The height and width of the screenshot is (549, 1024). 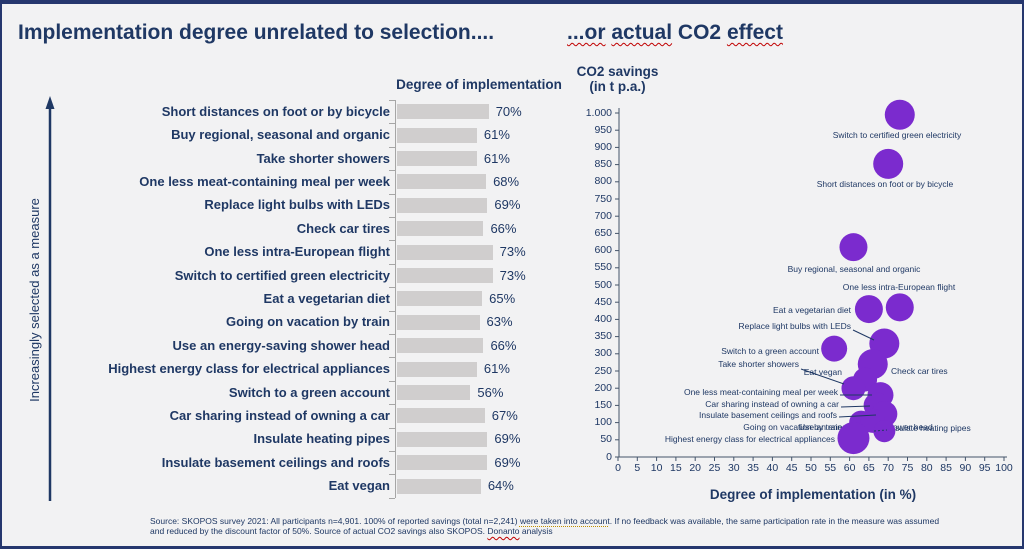 What do you see at coordinates (946, 468) in the screenshot?
I see `x-tick-label: 85` at bounding box center [946, 468].